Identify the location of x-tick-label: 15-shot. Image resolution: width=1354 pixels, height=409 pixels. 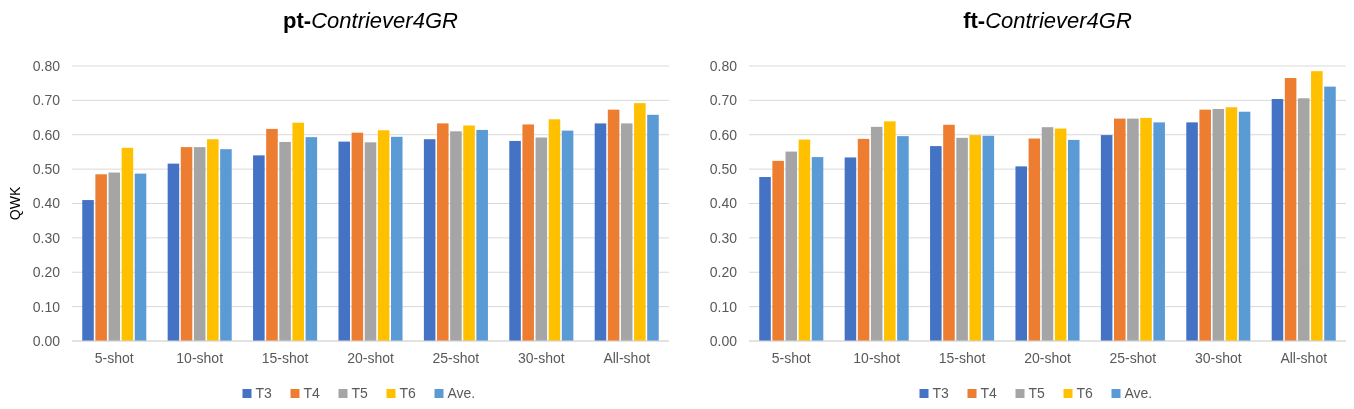
(962, 358).